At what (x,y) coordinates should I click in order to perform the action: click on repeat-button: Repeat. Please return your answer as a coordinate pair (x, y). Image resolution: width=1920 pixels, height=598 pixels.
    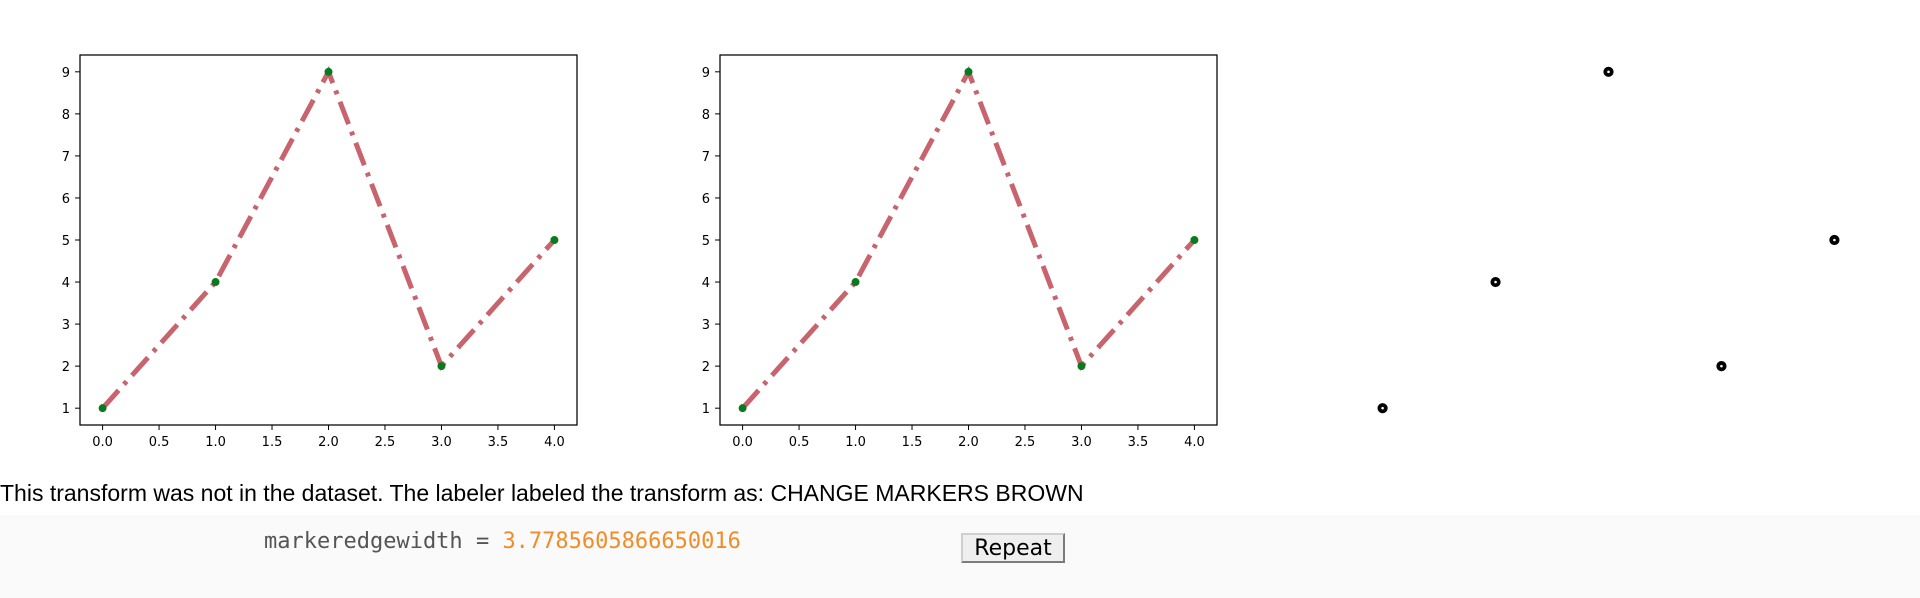
    Looking at the image, I should click on (1013, 548).